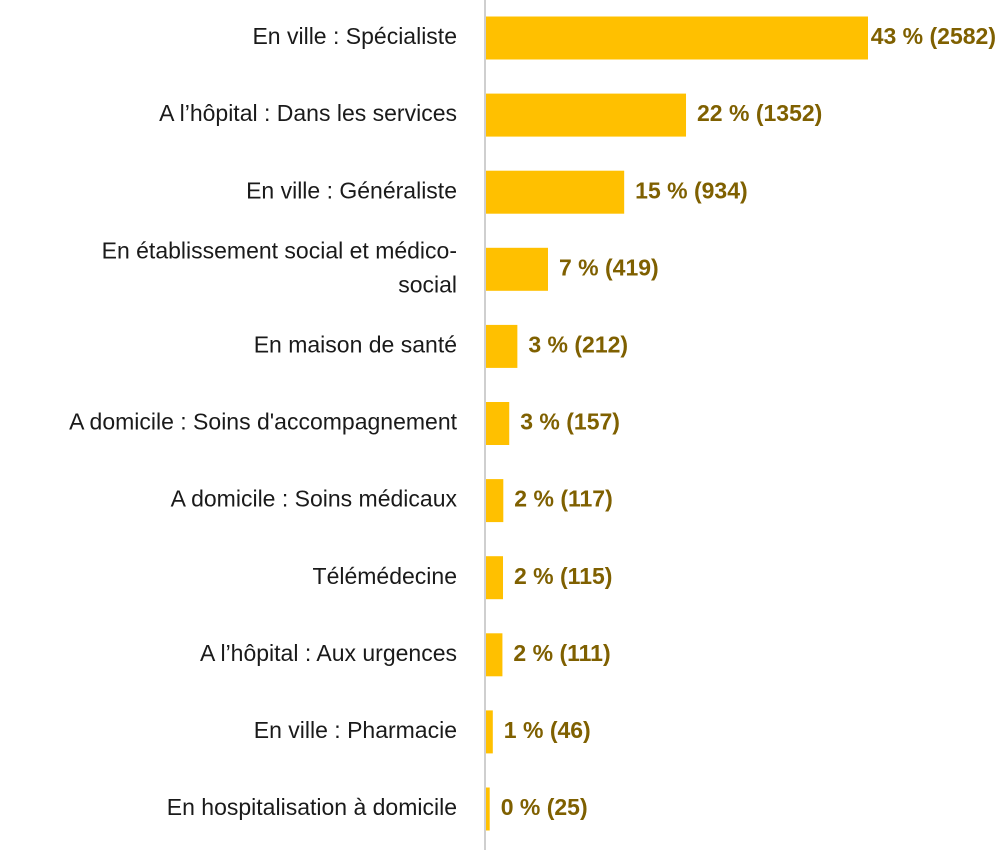 This screenshot has width=1000, height=850. What do you see at coordinates (279, 267) in the screenshot?
I see `category-label: En établissement social et médico-social` at bounding box center [279, 267].